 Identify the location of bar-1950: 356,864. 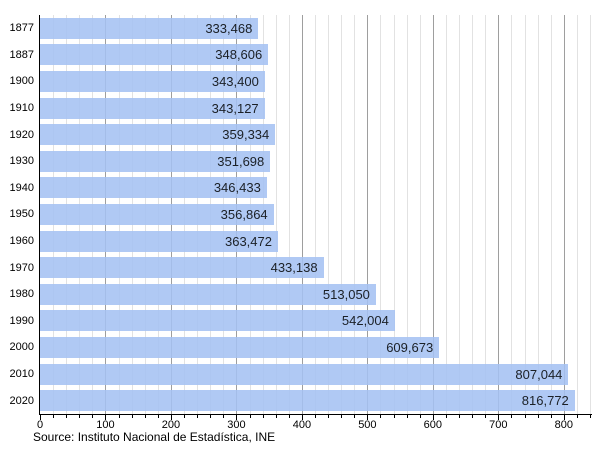
(157, 214).